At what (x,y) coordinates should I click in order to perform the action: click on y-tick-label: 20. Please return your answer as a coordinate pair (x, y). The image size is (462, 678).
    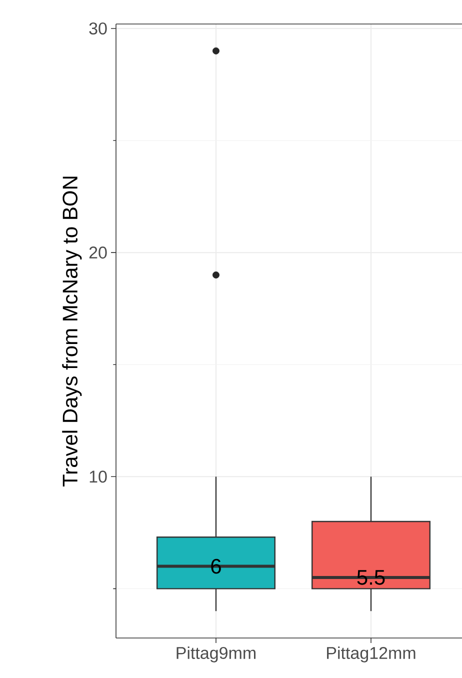
    Looking at the image, I should click on (98, 252).